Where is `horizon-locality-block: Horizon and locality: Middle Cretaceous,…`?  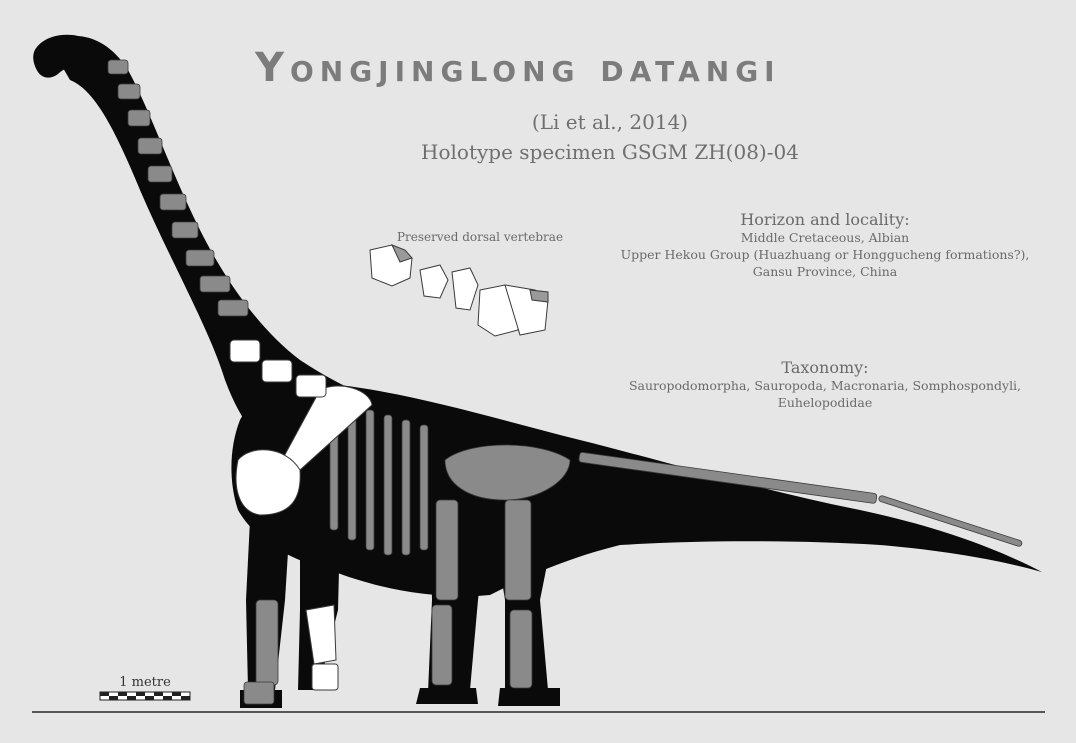 horizon-locality-block: Horizon and locality: Middle Cretaceous,… is located at coordinates (825, 245).